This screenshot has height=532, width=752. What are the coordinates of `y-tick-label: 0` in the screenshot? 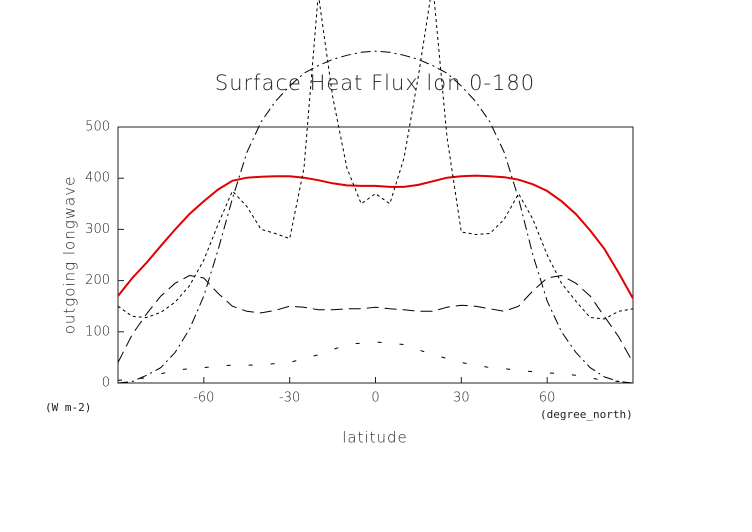 It's located at (106, 383).